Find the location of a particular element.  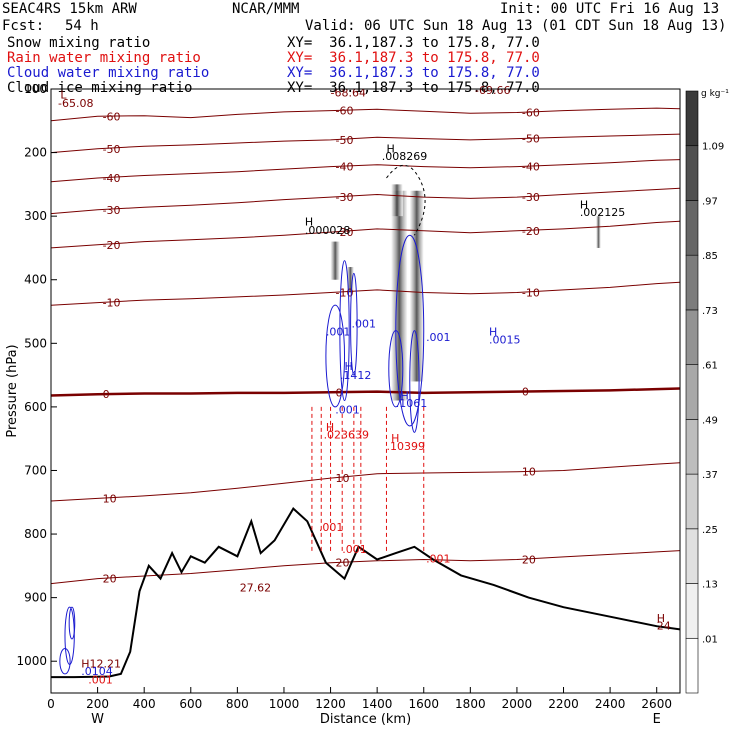

org-label: NCAR/MMM is located at coordinates (266, 9).